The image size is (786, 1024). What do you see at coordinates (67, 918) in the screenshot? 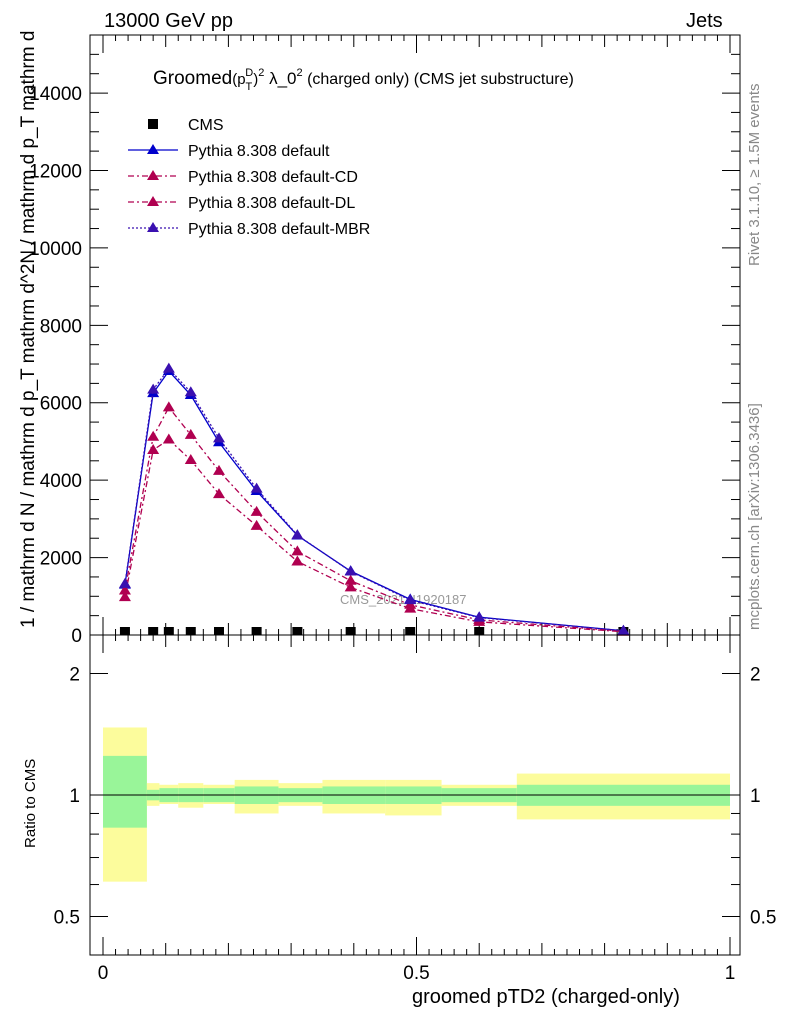
I see `ratio-y-tick-label: 0.5` at bounding box center [67, 918].